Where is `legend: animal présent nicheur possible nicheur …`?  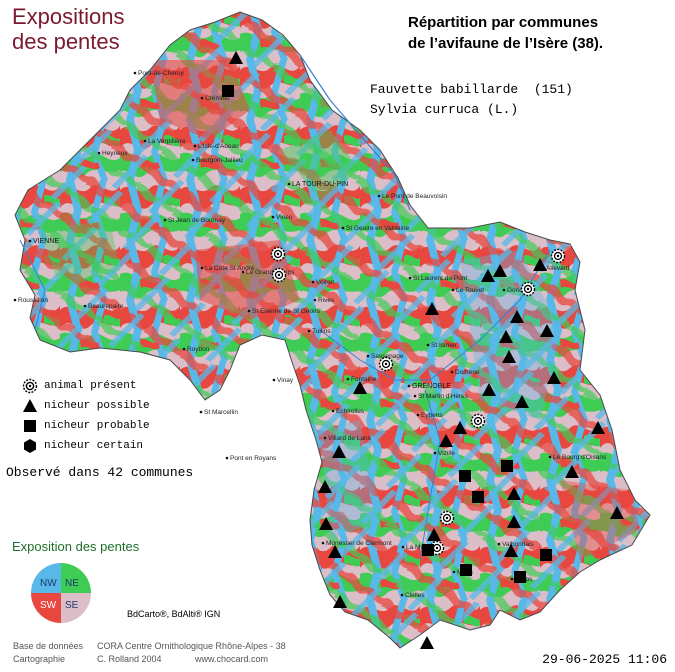 legend: animal présent nicheur possible nicheur … is located at coordinates (86, 416).